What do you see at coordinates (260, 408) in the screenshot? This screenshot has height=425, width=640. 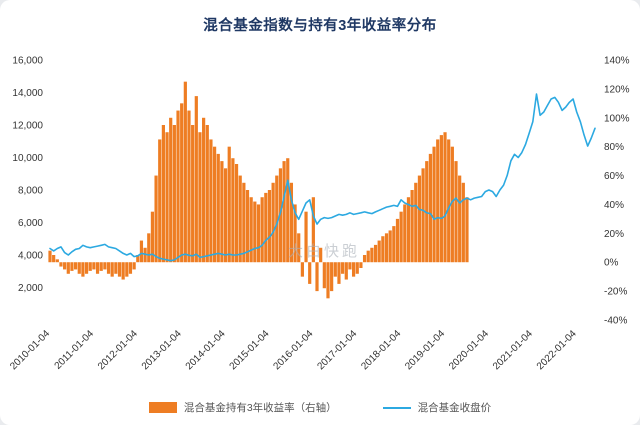 I see `legend-label-return: 混合基金持有3年收益率（右轴）` at bounding box center [260, 408].